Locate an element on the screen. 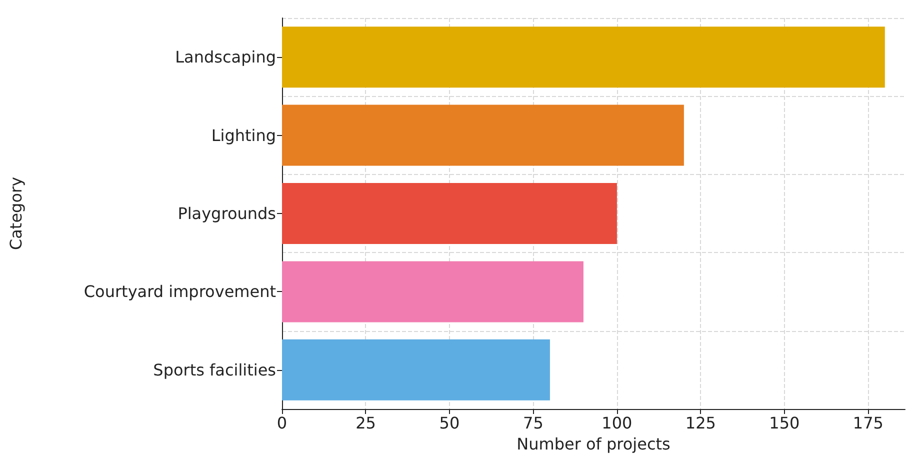 The image size is (906, 457). y-tick-label: Playgrounds is located at coordinates (227, 213).